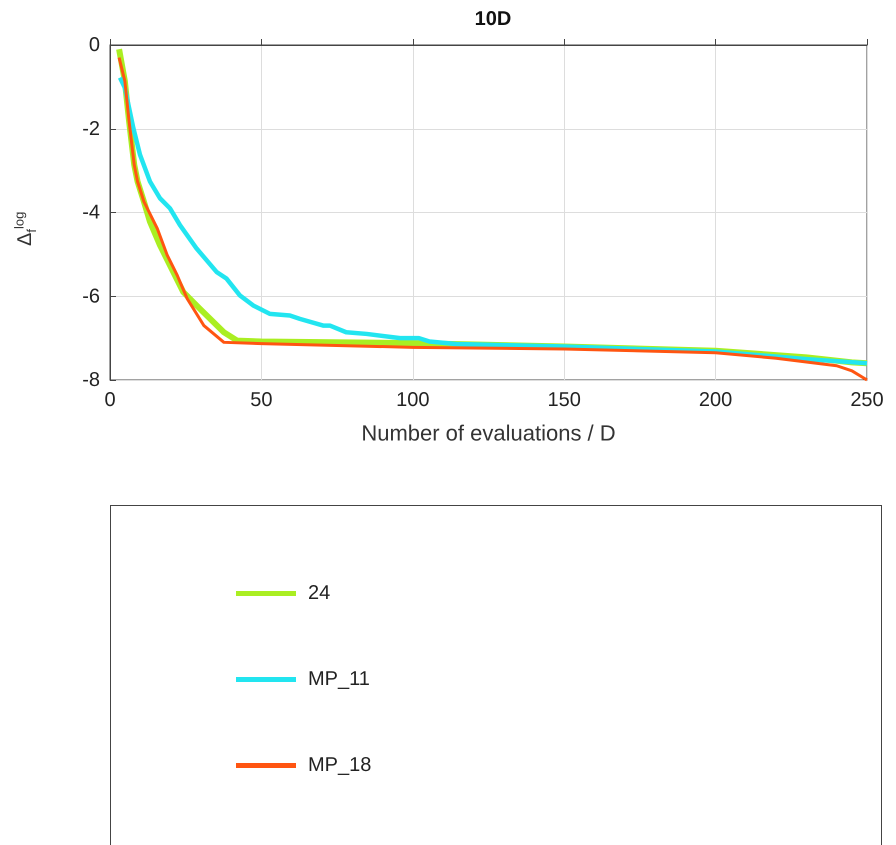 The width and height of the screenshot is (896, 845). What do you see at coordinates (94, 45) in the screenshot?
I see `y-tick-label: 0` at bounding box center [94, 45].